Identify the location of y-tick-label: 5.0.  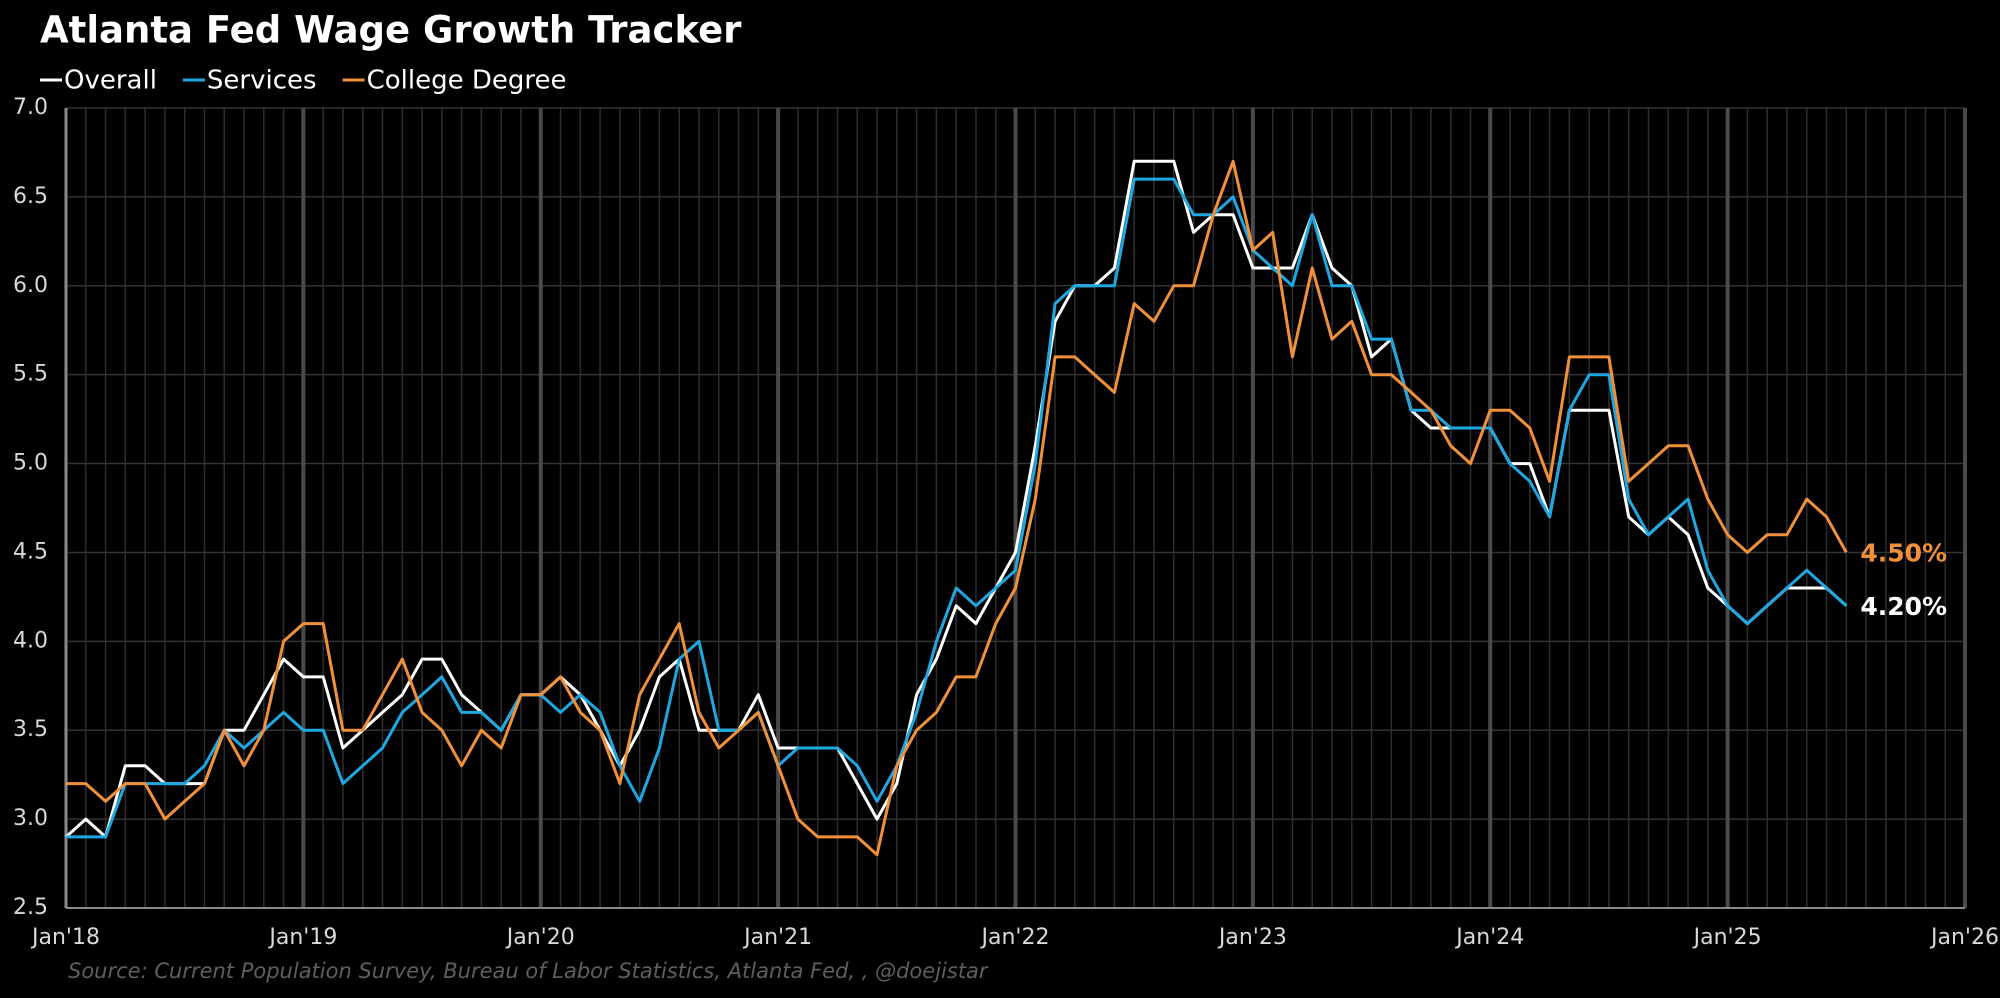
(30, 463).